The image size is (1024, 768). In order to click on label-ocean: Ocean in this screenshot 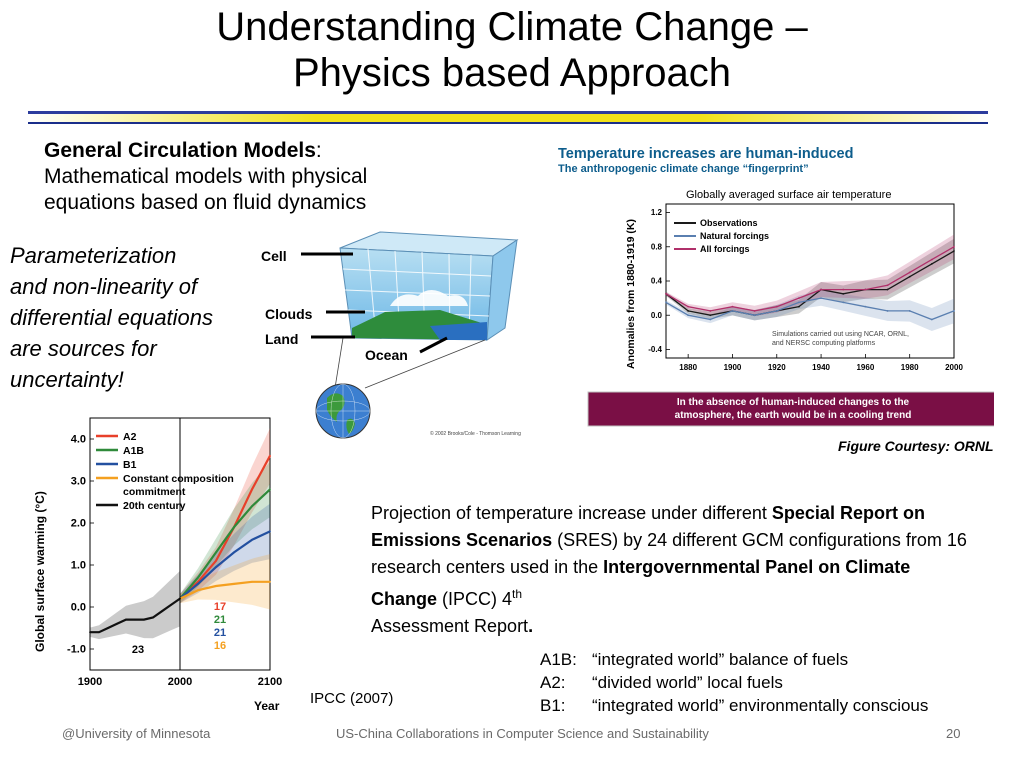, I will do `click(386, 355)`.